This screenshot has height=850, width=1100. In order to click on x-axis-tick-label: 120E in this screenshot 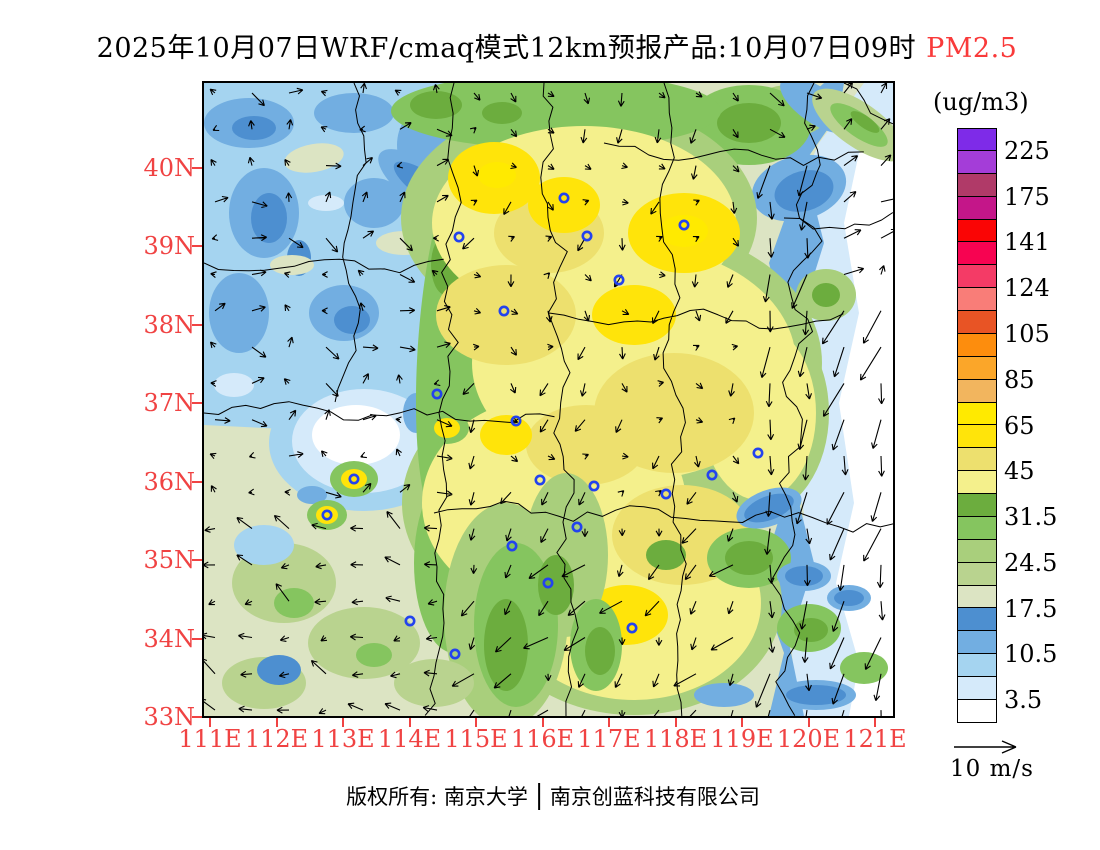, I will do `click(808, 739)`.